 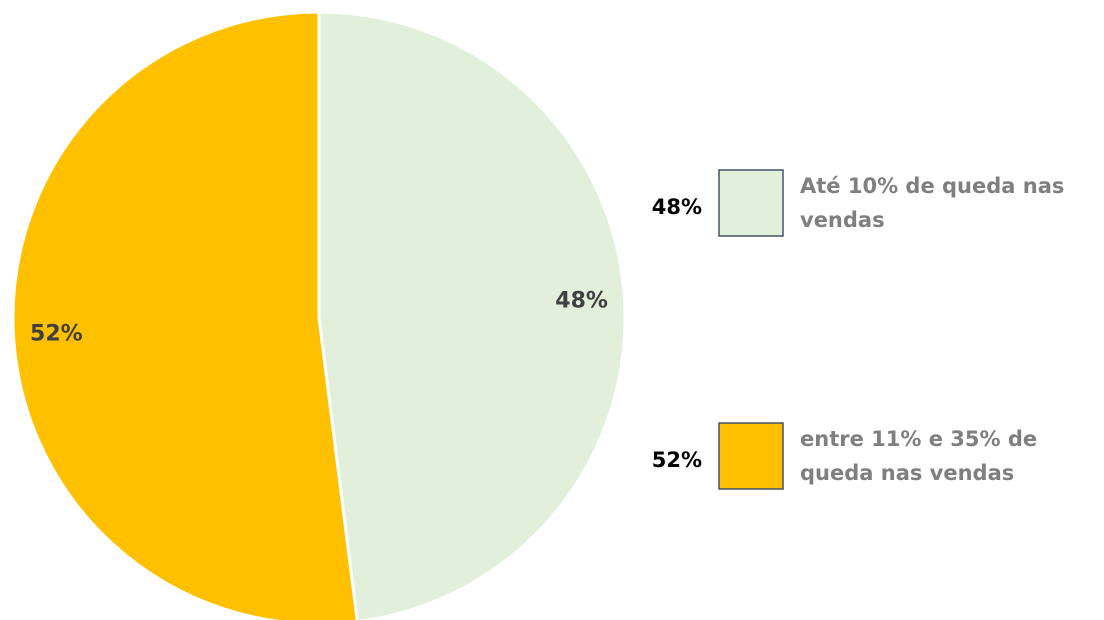 I want to click on legend-value: 52%, so click(x=677, y=460).